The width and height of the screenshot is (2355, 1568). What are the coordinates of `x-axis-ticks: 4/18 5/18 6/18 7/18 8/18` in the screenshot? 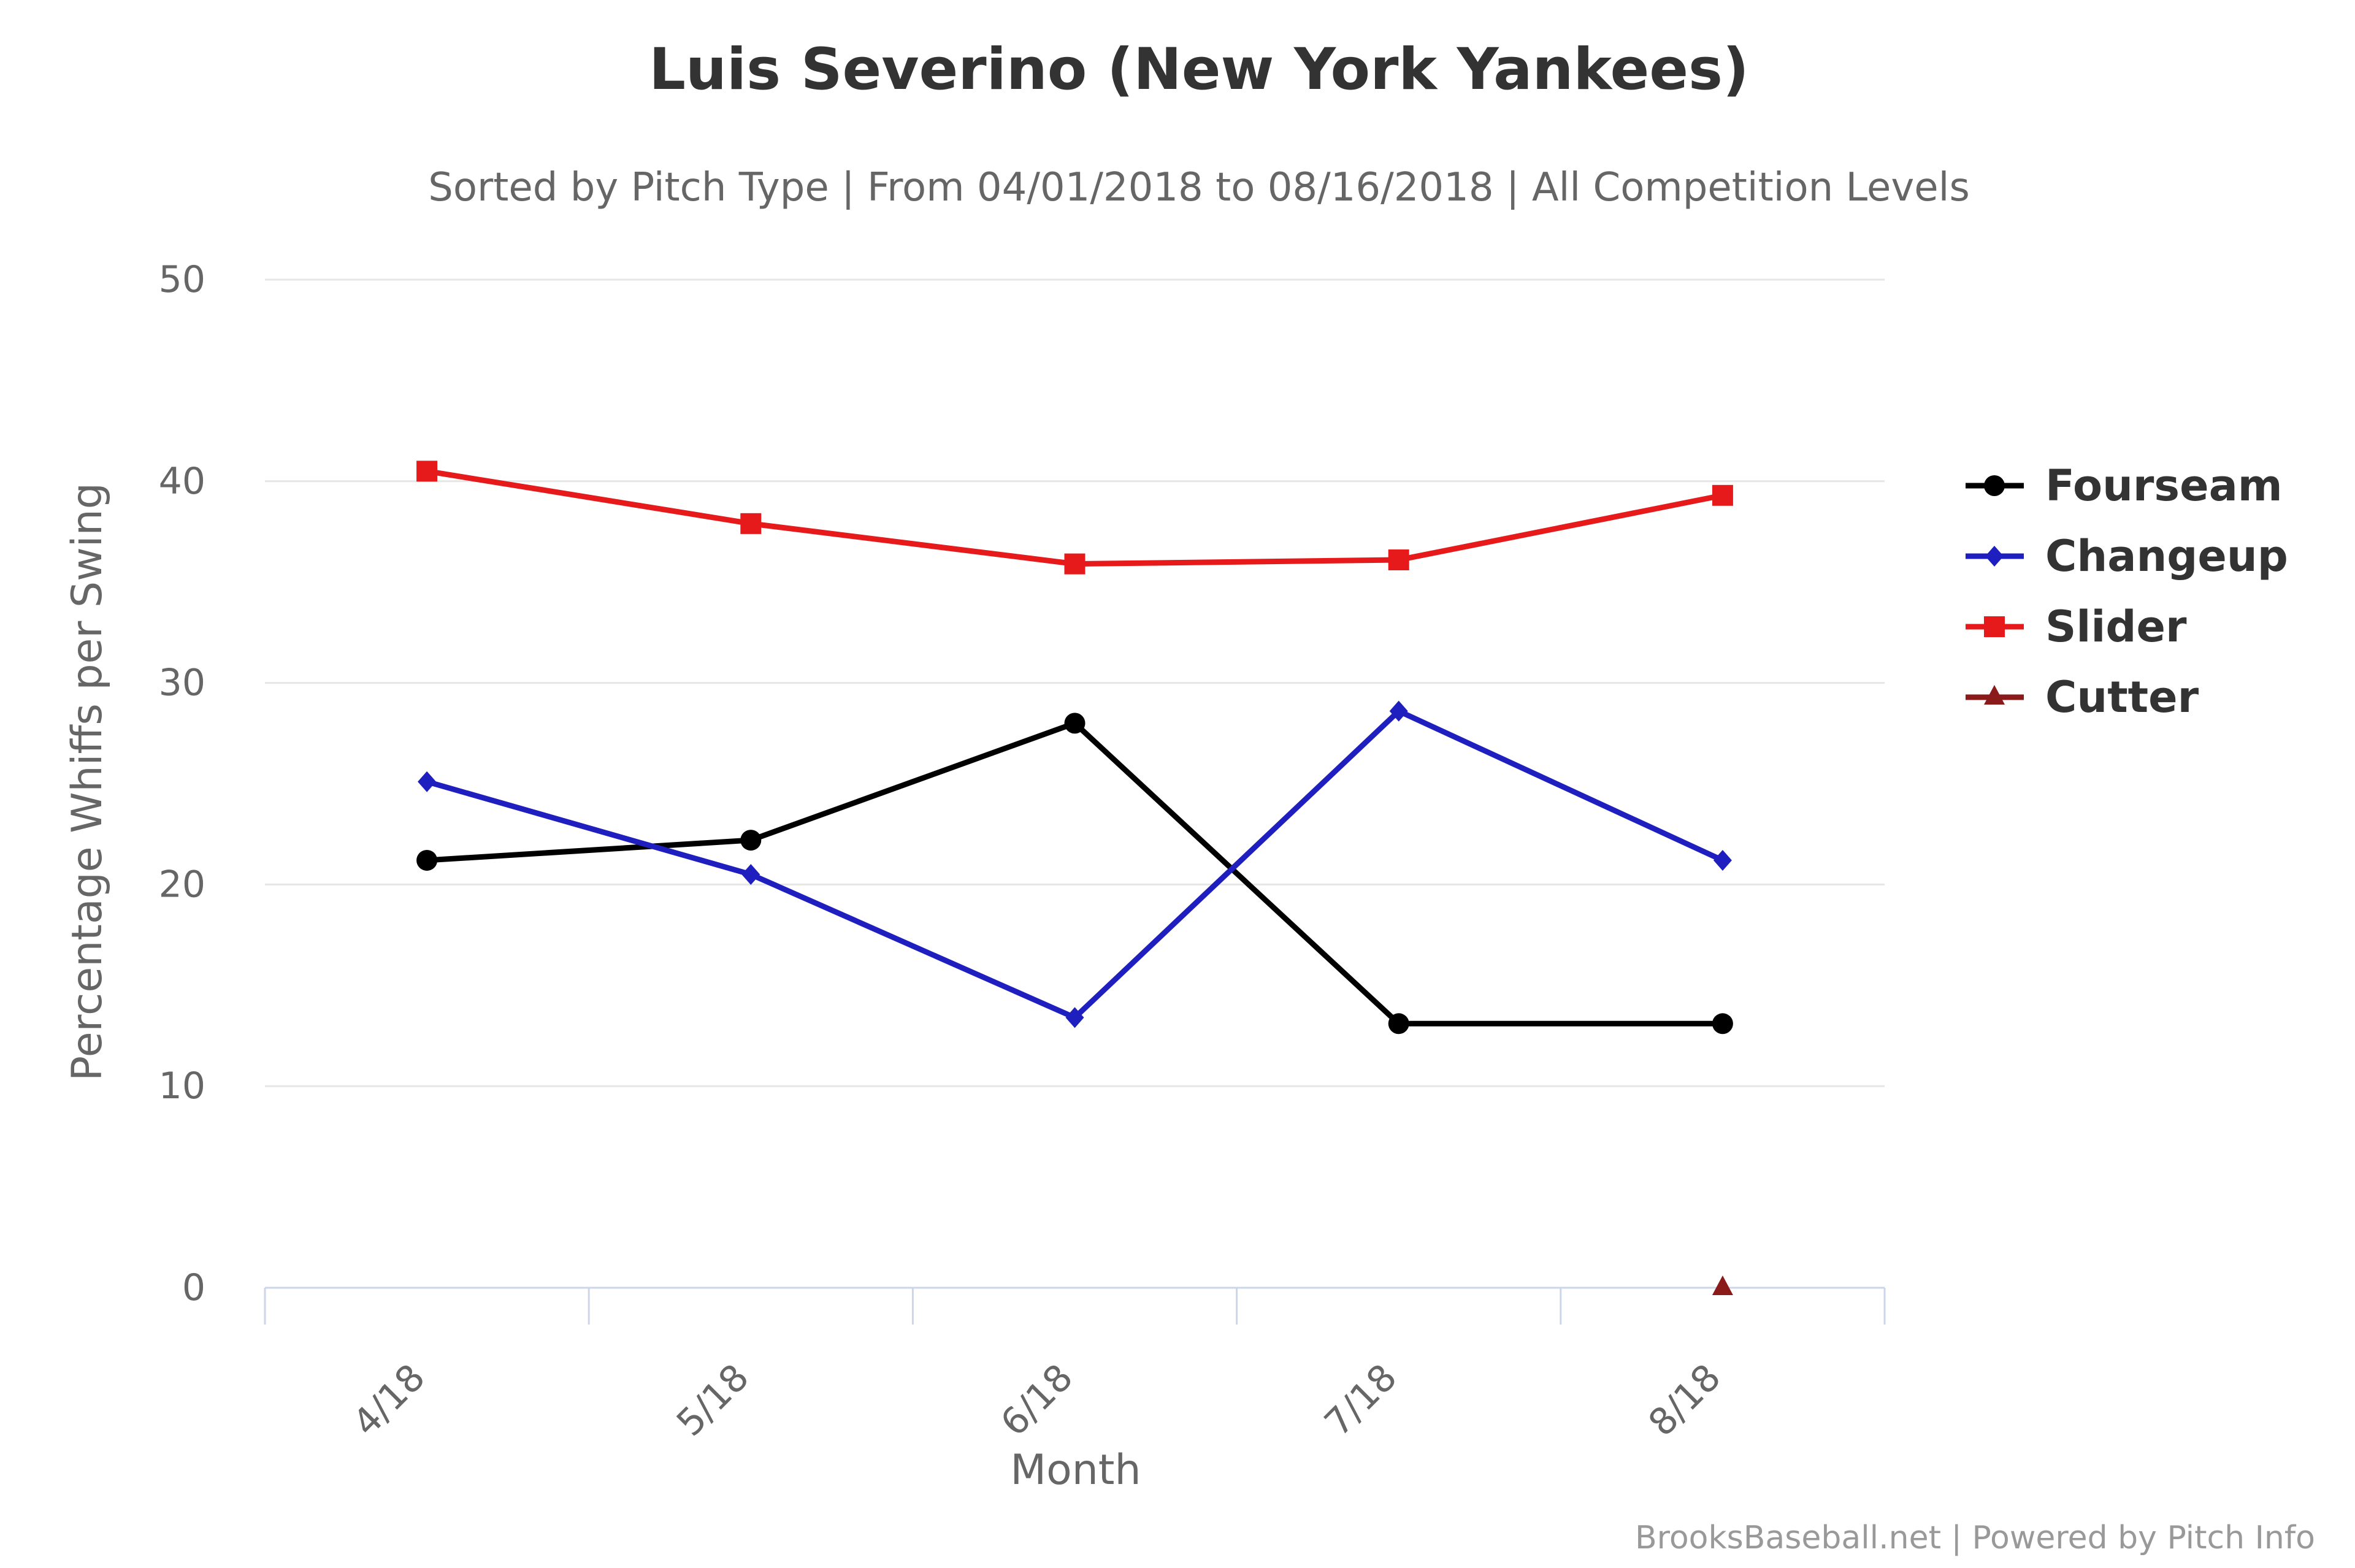 It's located at (1037, 1401).